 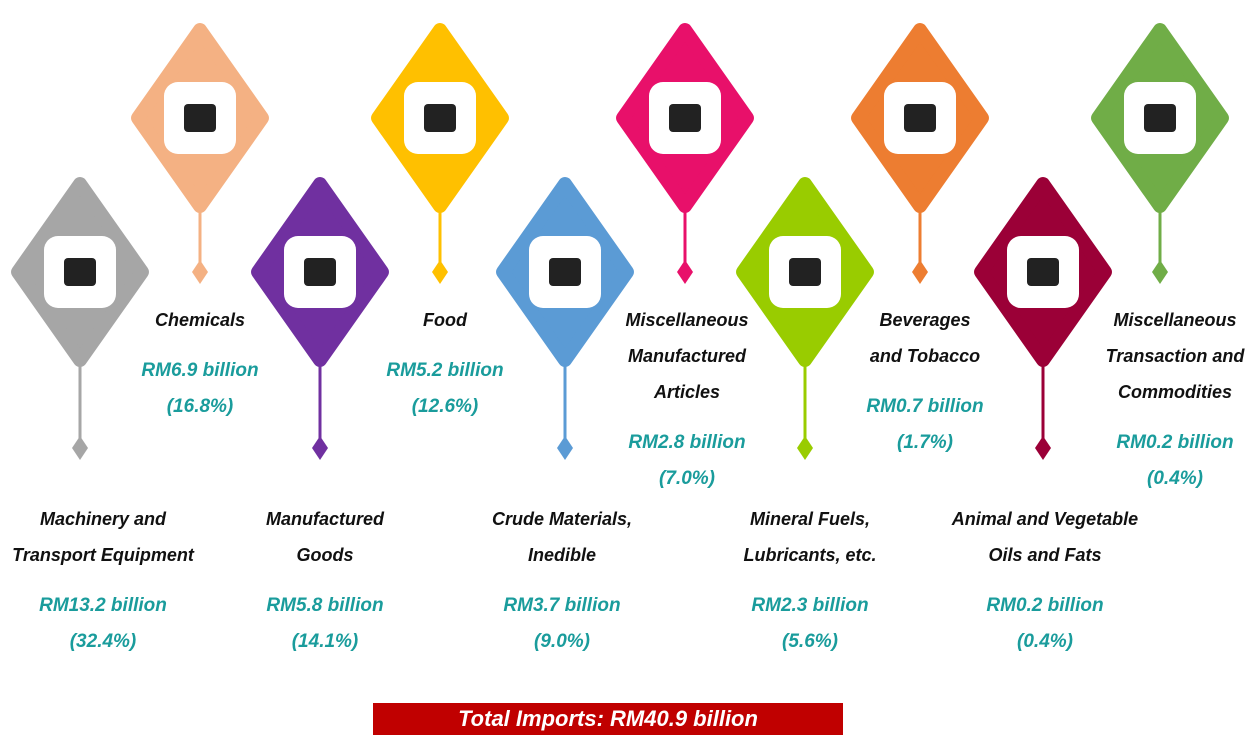 What do you see at coordinates (1044, 519) in the screenshot?
I see `item-name: Animal and Vegetable` at bounding box center [1044, 519].